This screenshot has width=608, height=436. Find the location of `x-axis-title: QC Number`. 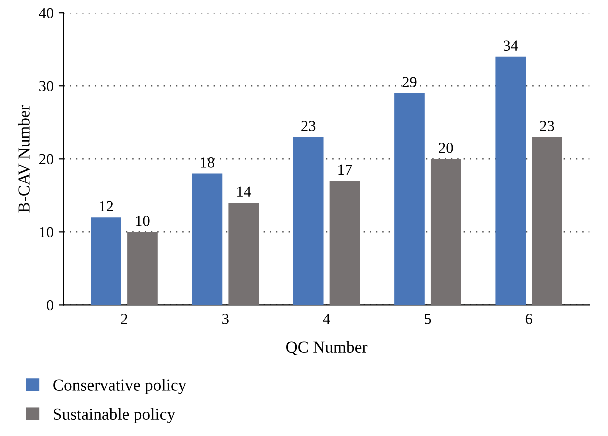

x-axis-title: QC Number is located at coordinates (327, 348).